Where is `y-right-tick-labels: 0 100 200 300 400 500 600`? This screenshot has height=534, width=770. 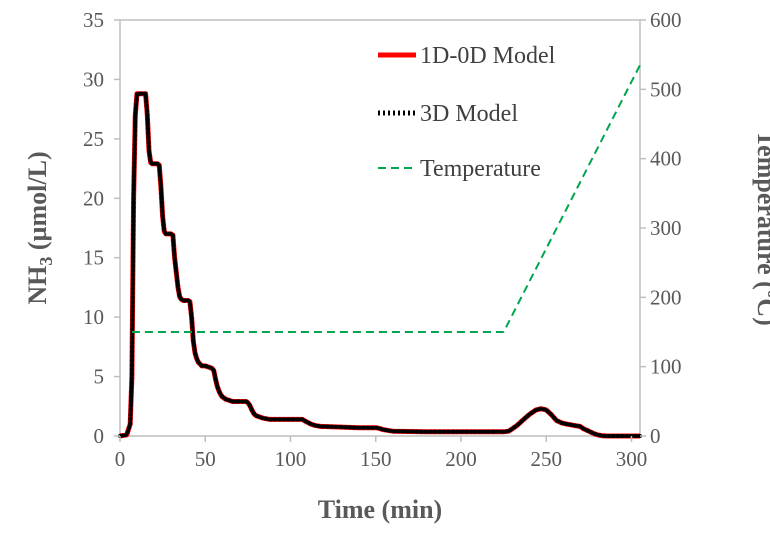 y-right-tick-labels: 0 100 200 300 400 500 600 is located at coordinates (661, 228).